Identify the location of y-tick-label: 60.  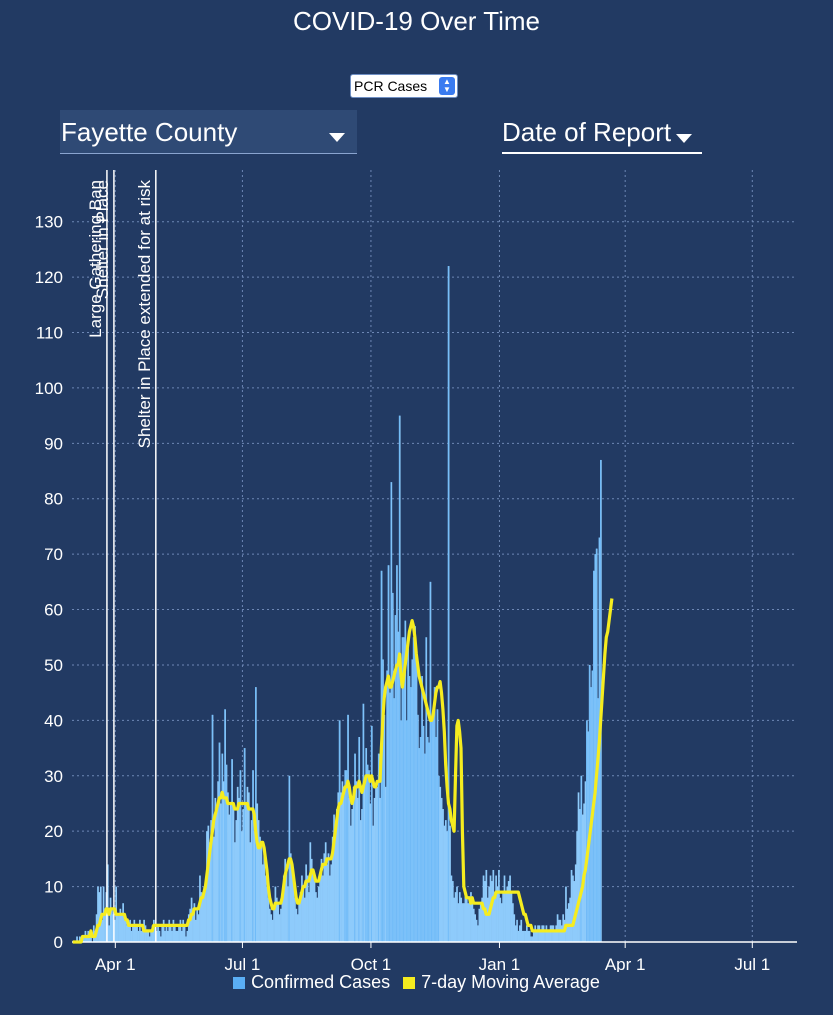
(53, 610).